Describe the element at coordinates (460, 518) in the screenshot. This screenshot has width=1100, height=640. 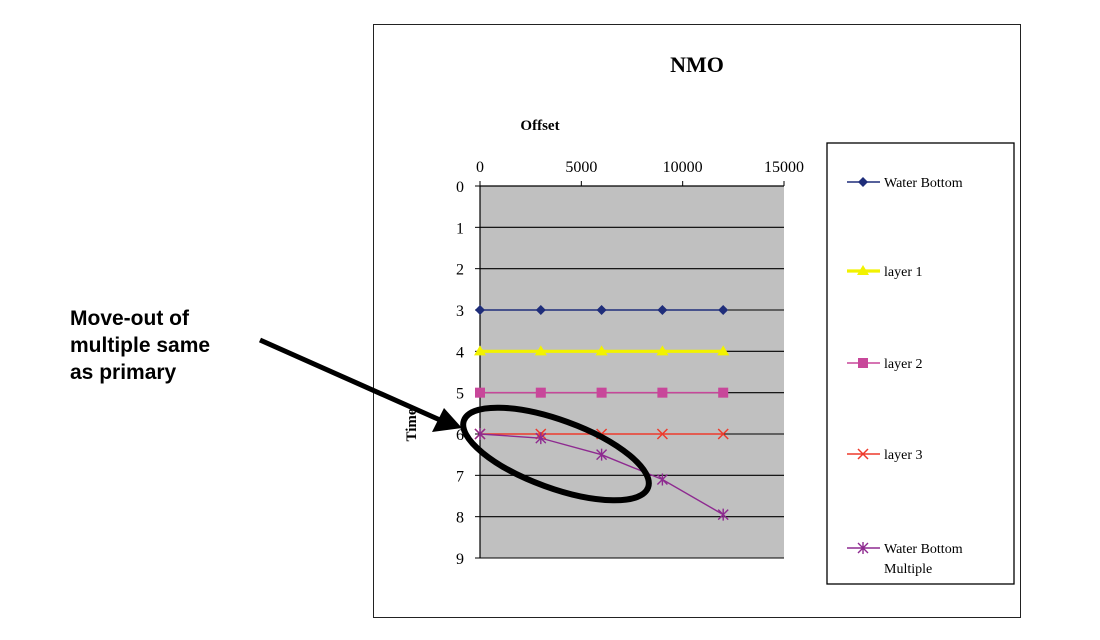
I see `y-tick-label: 8` at that location.